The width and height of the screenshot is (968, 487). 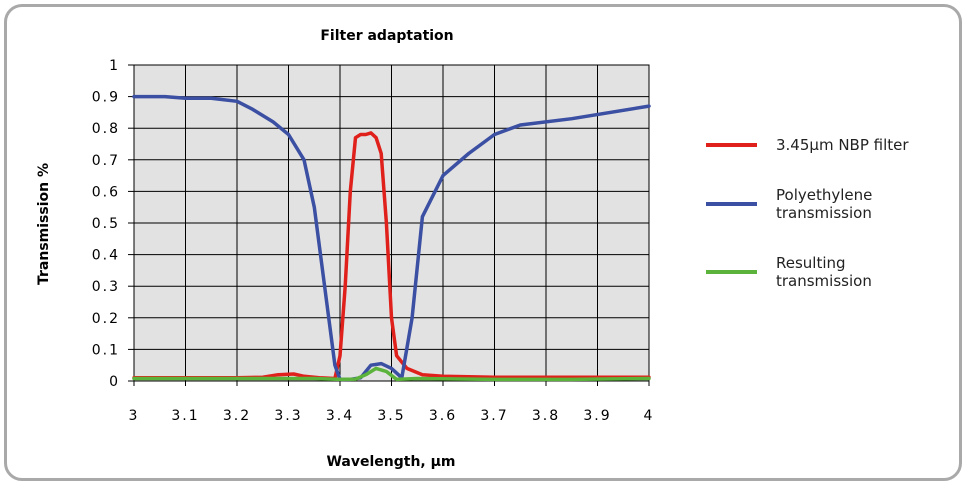 I want to click on x-tick-label: 3.2, so click(x=237, y=416).